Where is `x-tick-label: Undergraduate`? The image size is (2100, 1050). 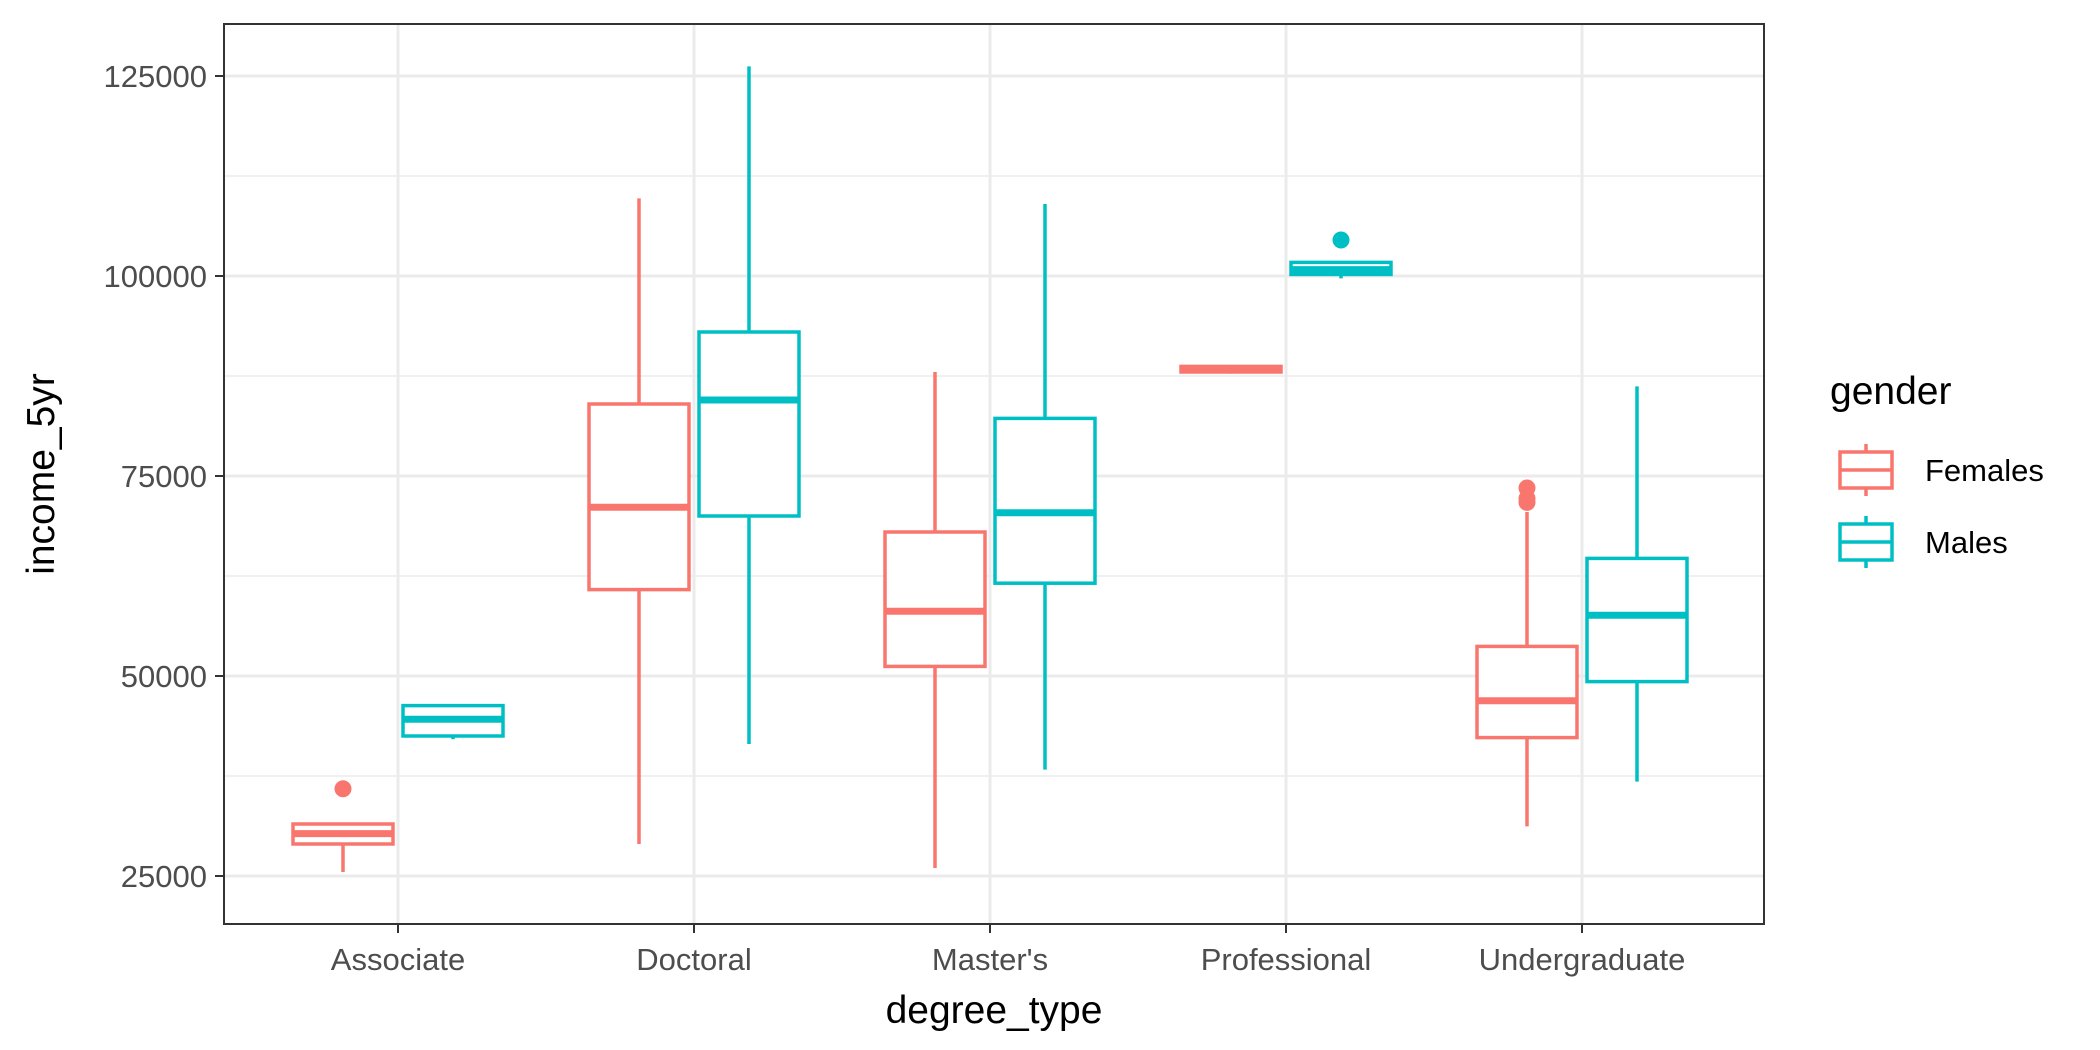 x-tick-label: Undergraduate is located at coordinates (1582, 959).